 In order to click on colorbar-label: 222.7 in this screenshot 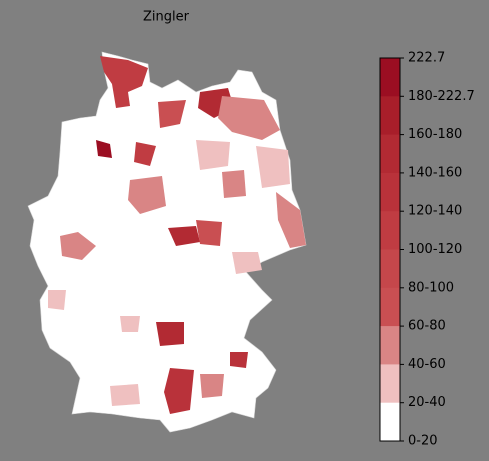, I will do `click(426, 58)`.